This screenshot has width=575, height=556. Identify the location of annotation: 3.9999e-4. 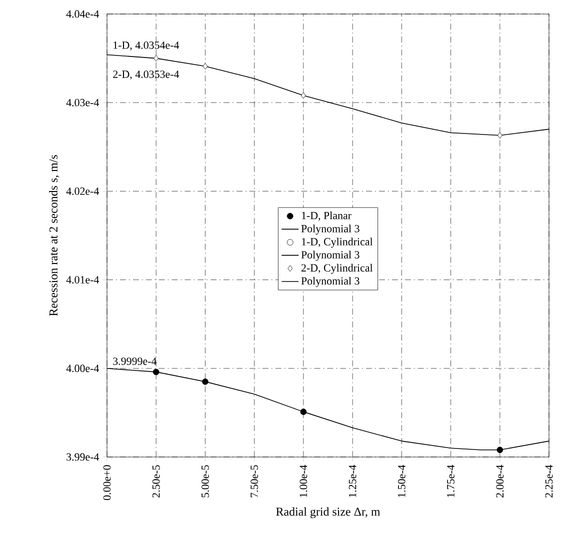
(135, 361).